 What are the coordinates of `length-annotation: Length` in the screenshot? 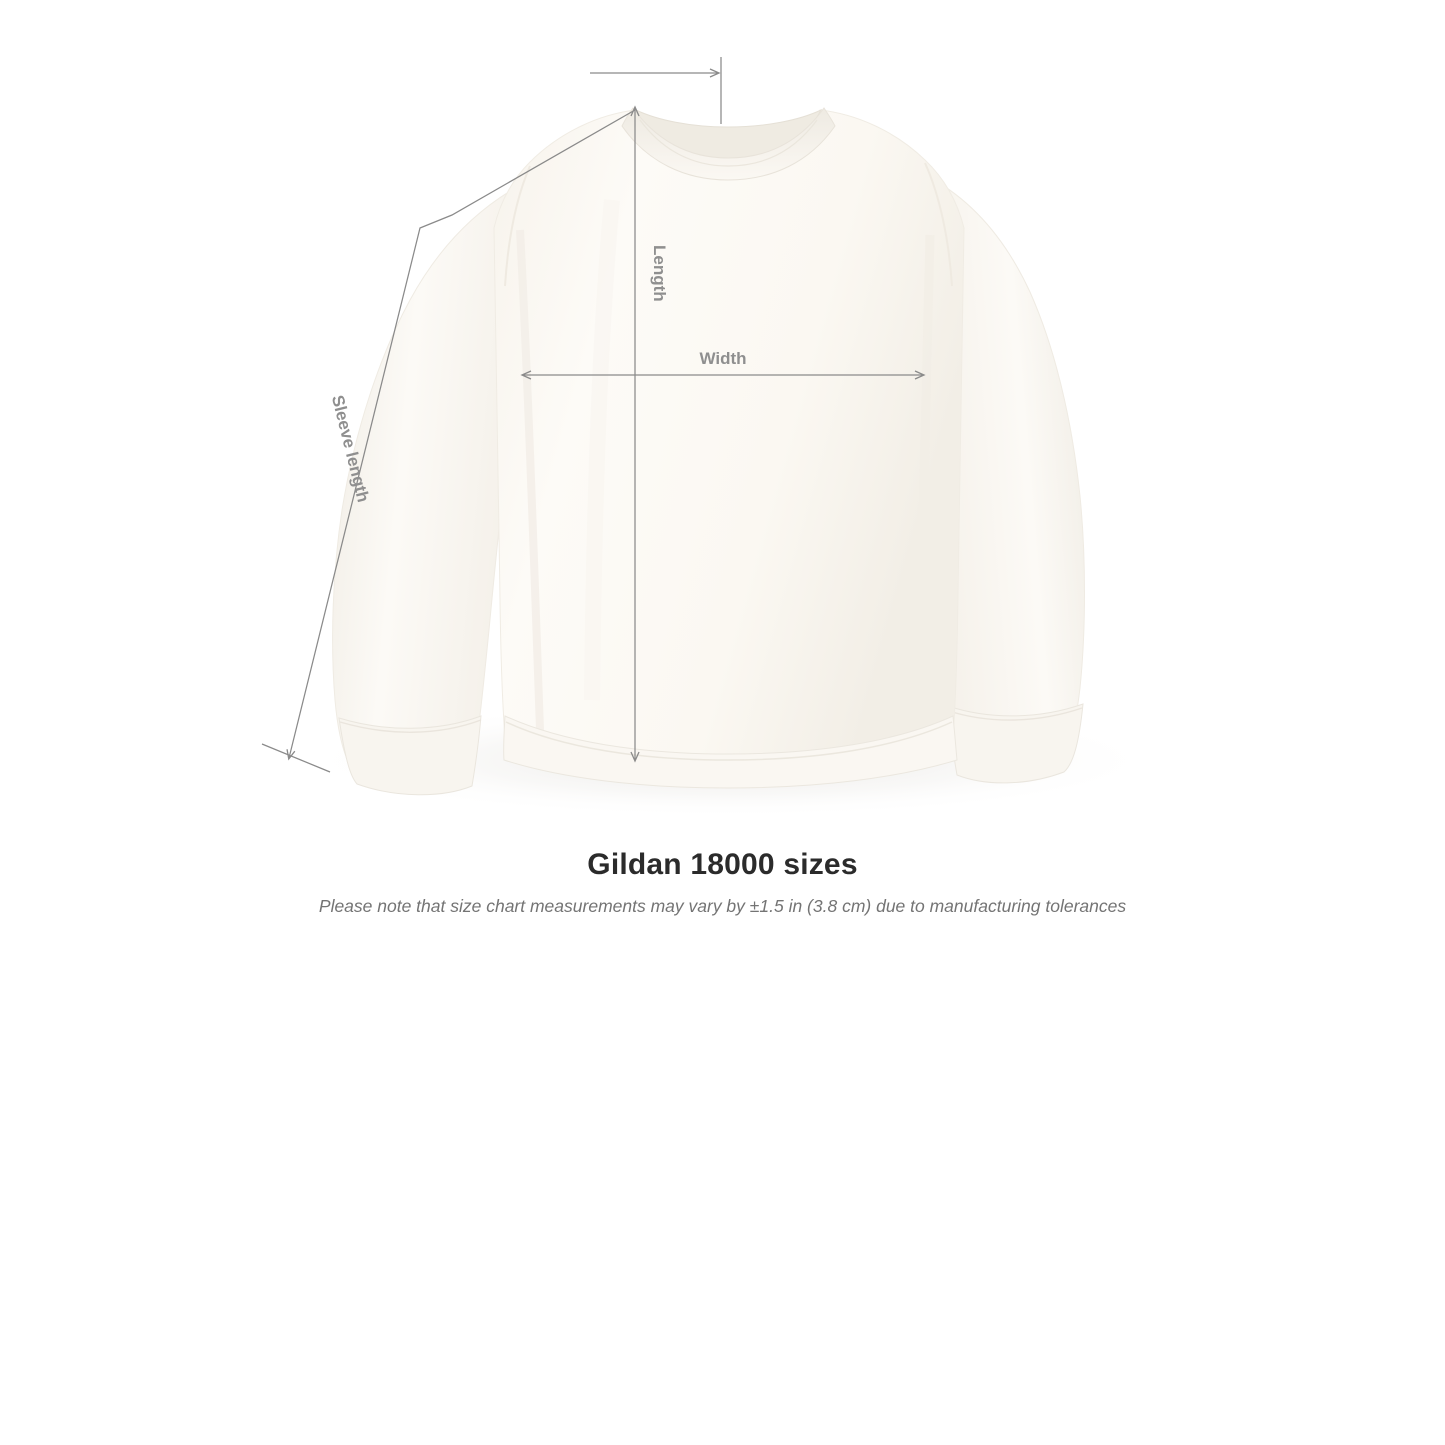 It's located at (649, 434).